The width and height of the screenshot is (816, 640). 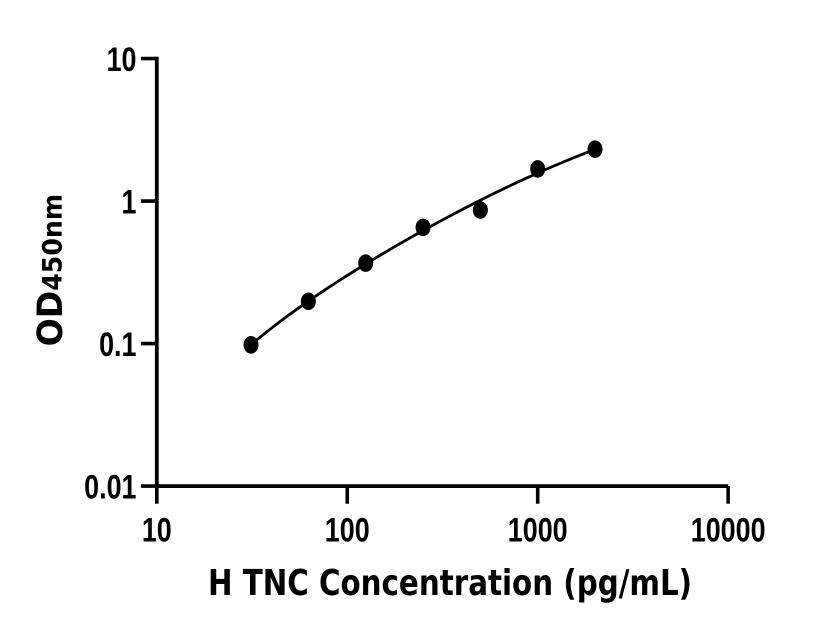 I want to click on y-tick-label-group: 10, so click(x=122, y=59).